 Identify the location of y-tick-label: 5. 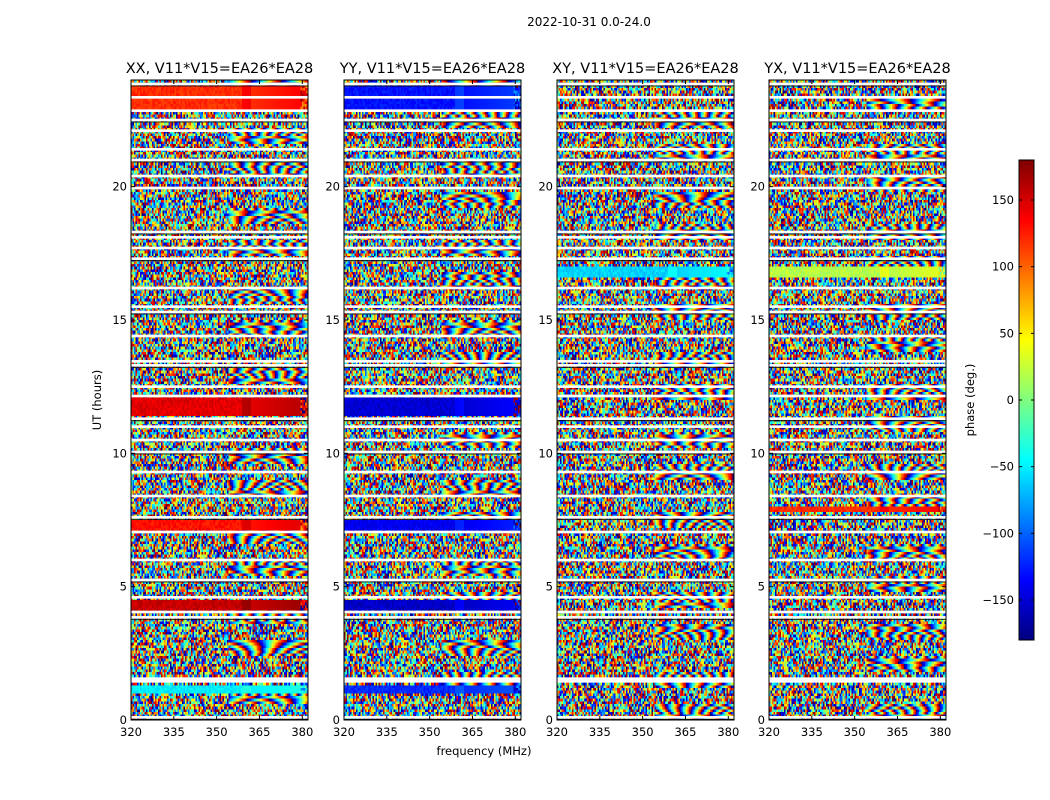
(761, 587).